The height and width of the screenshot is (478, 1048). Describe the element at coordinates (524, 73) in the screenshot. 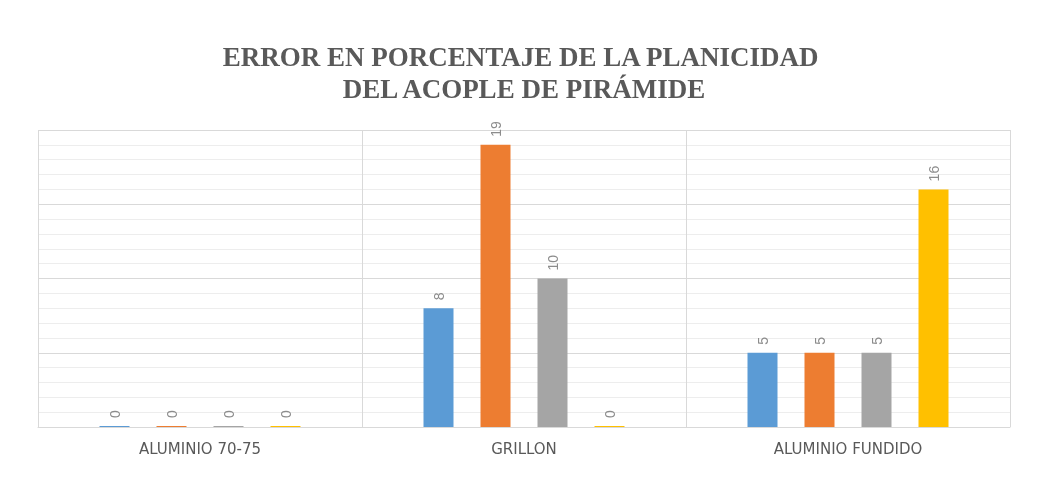

I see `chart-title: ERROR EN PORCENTAJE DE LA PLANICIDAD DEL ACOPLE DE PIRÁMIDE` at that location.